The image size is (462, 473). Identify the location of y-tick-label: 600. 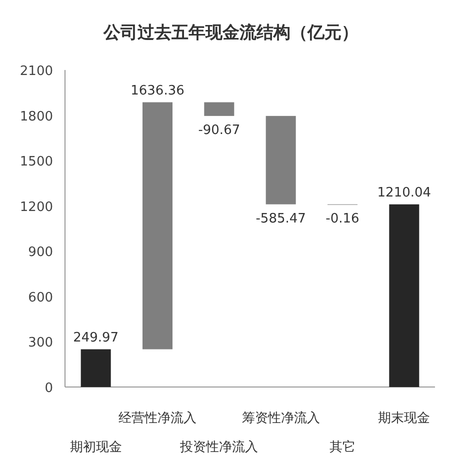
(40, 298).